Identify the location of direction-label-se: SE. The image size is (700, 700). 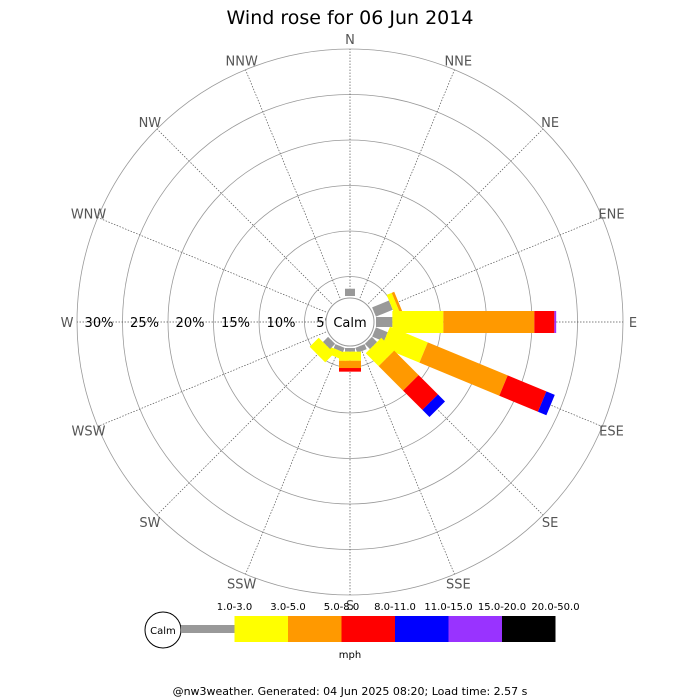
(550, 523).